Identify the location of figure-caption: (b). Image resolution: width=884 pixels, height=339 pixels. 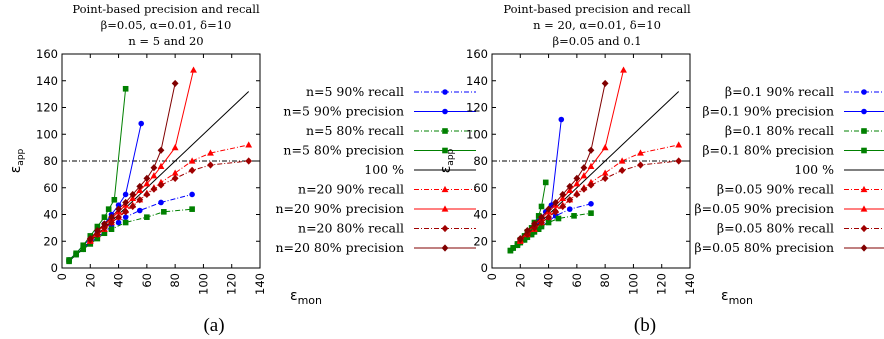
(645, 325).